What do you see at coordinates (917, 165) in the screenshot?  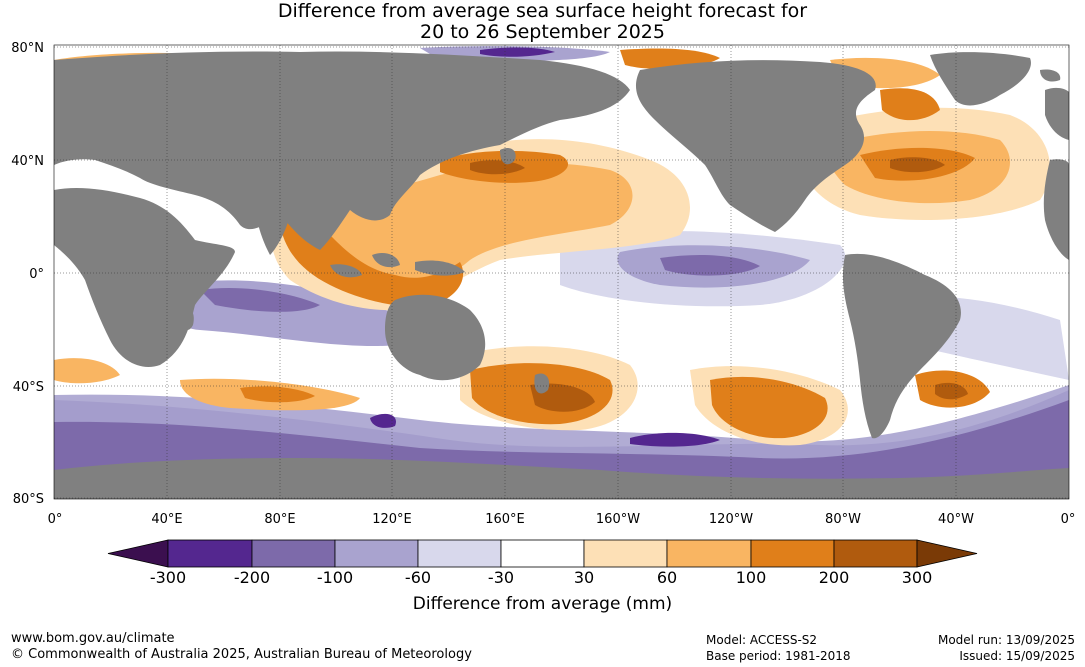 I see `north-atlantic-dark-core` at bounding box center [917, 165].